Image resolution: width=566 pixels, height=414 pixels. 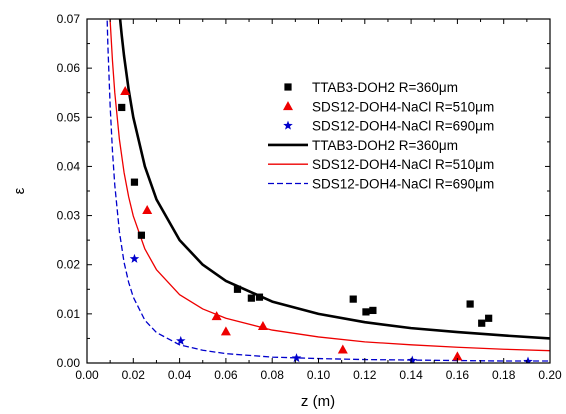 What do you see at coordinates (69, 363) in the screenshot?
I see `y-tick-label: 0.00` at bounding box center [69, 363].